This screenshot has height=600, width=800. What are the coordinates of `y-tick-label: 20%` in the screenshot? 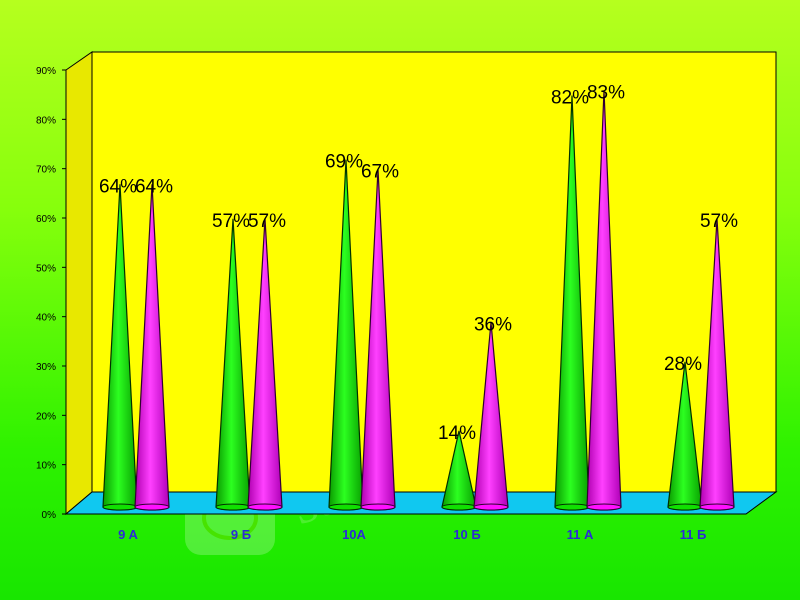 It's located at (46, 416).